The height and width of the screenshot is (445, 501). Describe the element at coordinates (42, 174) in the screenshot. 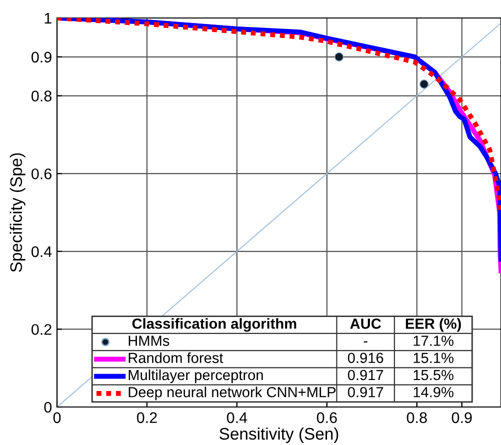

I see `y-tick-label: 0.6` at that location.